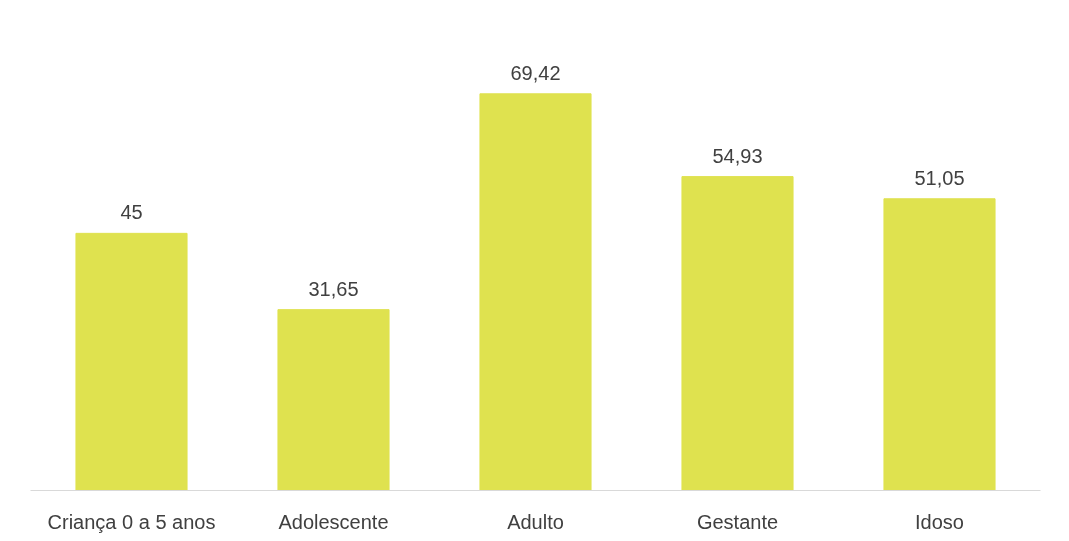 This screenshot has width=1069, height=541. I want to click on data-label: 69,42, so click(535, 72).